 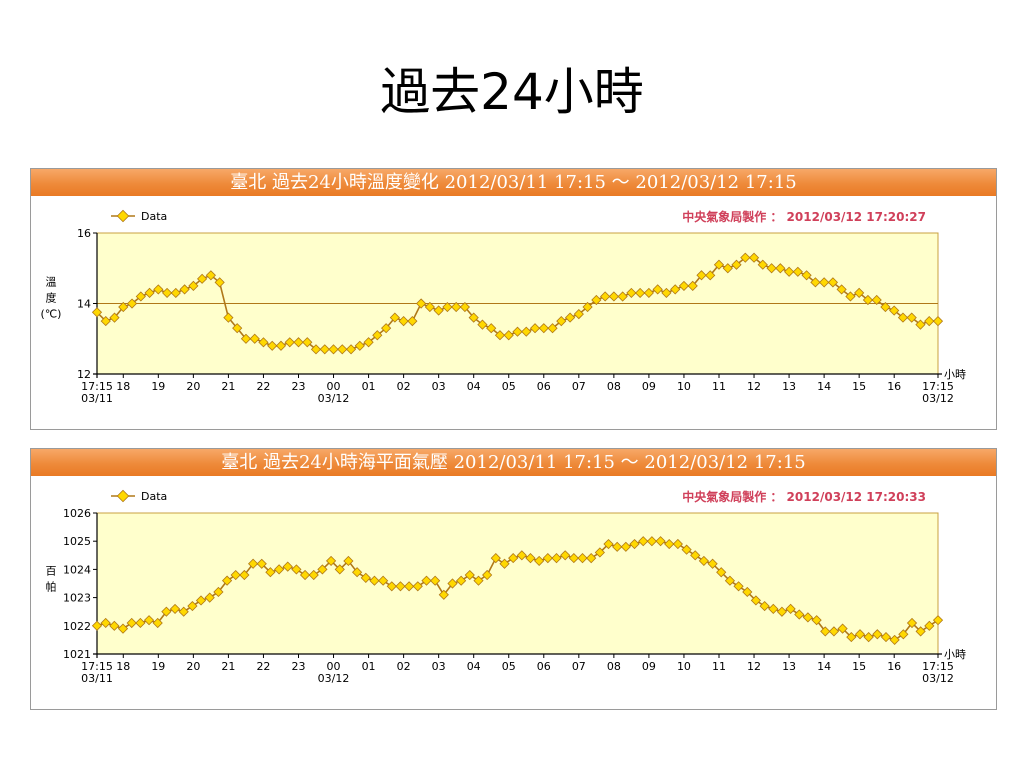 What do you see at coordinates (158, 666) in the screenshot?
I see `x-tick-label: 19` at bounding box center [158, 666].